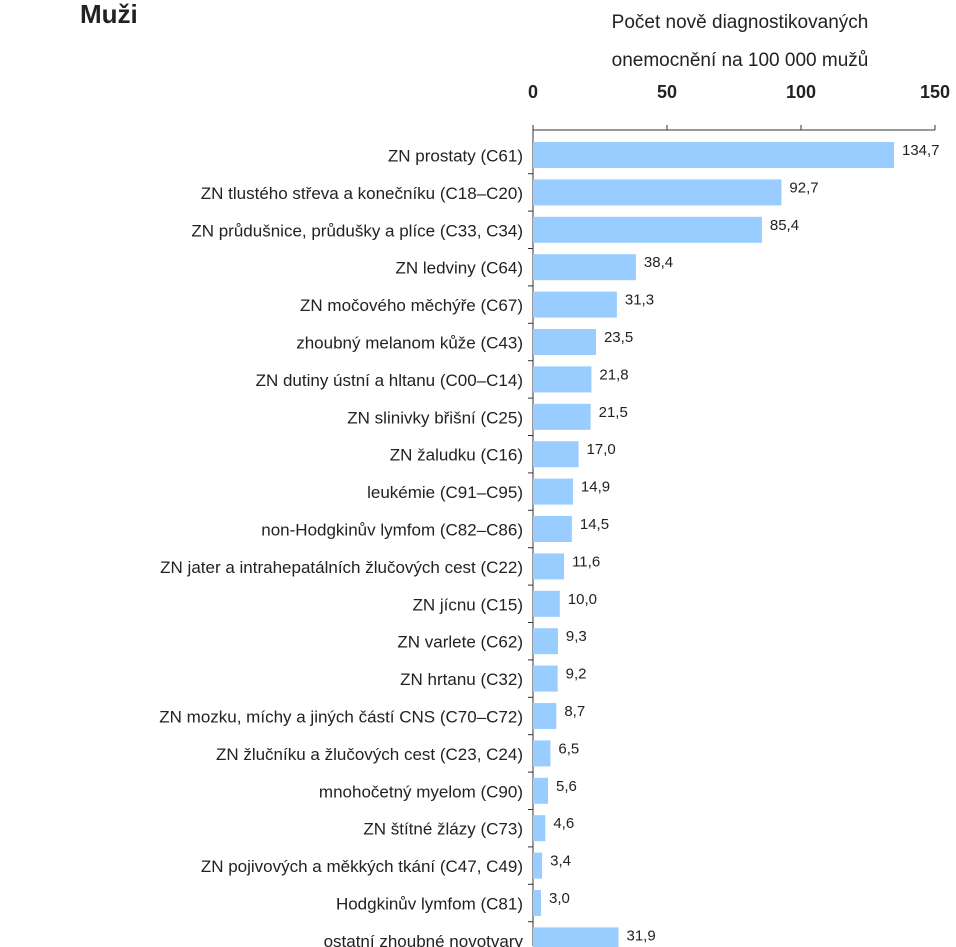 Image resolution: width=956 pixels, height=947 pixels. I want to click on value-label: 21,8, so click(613, 374).